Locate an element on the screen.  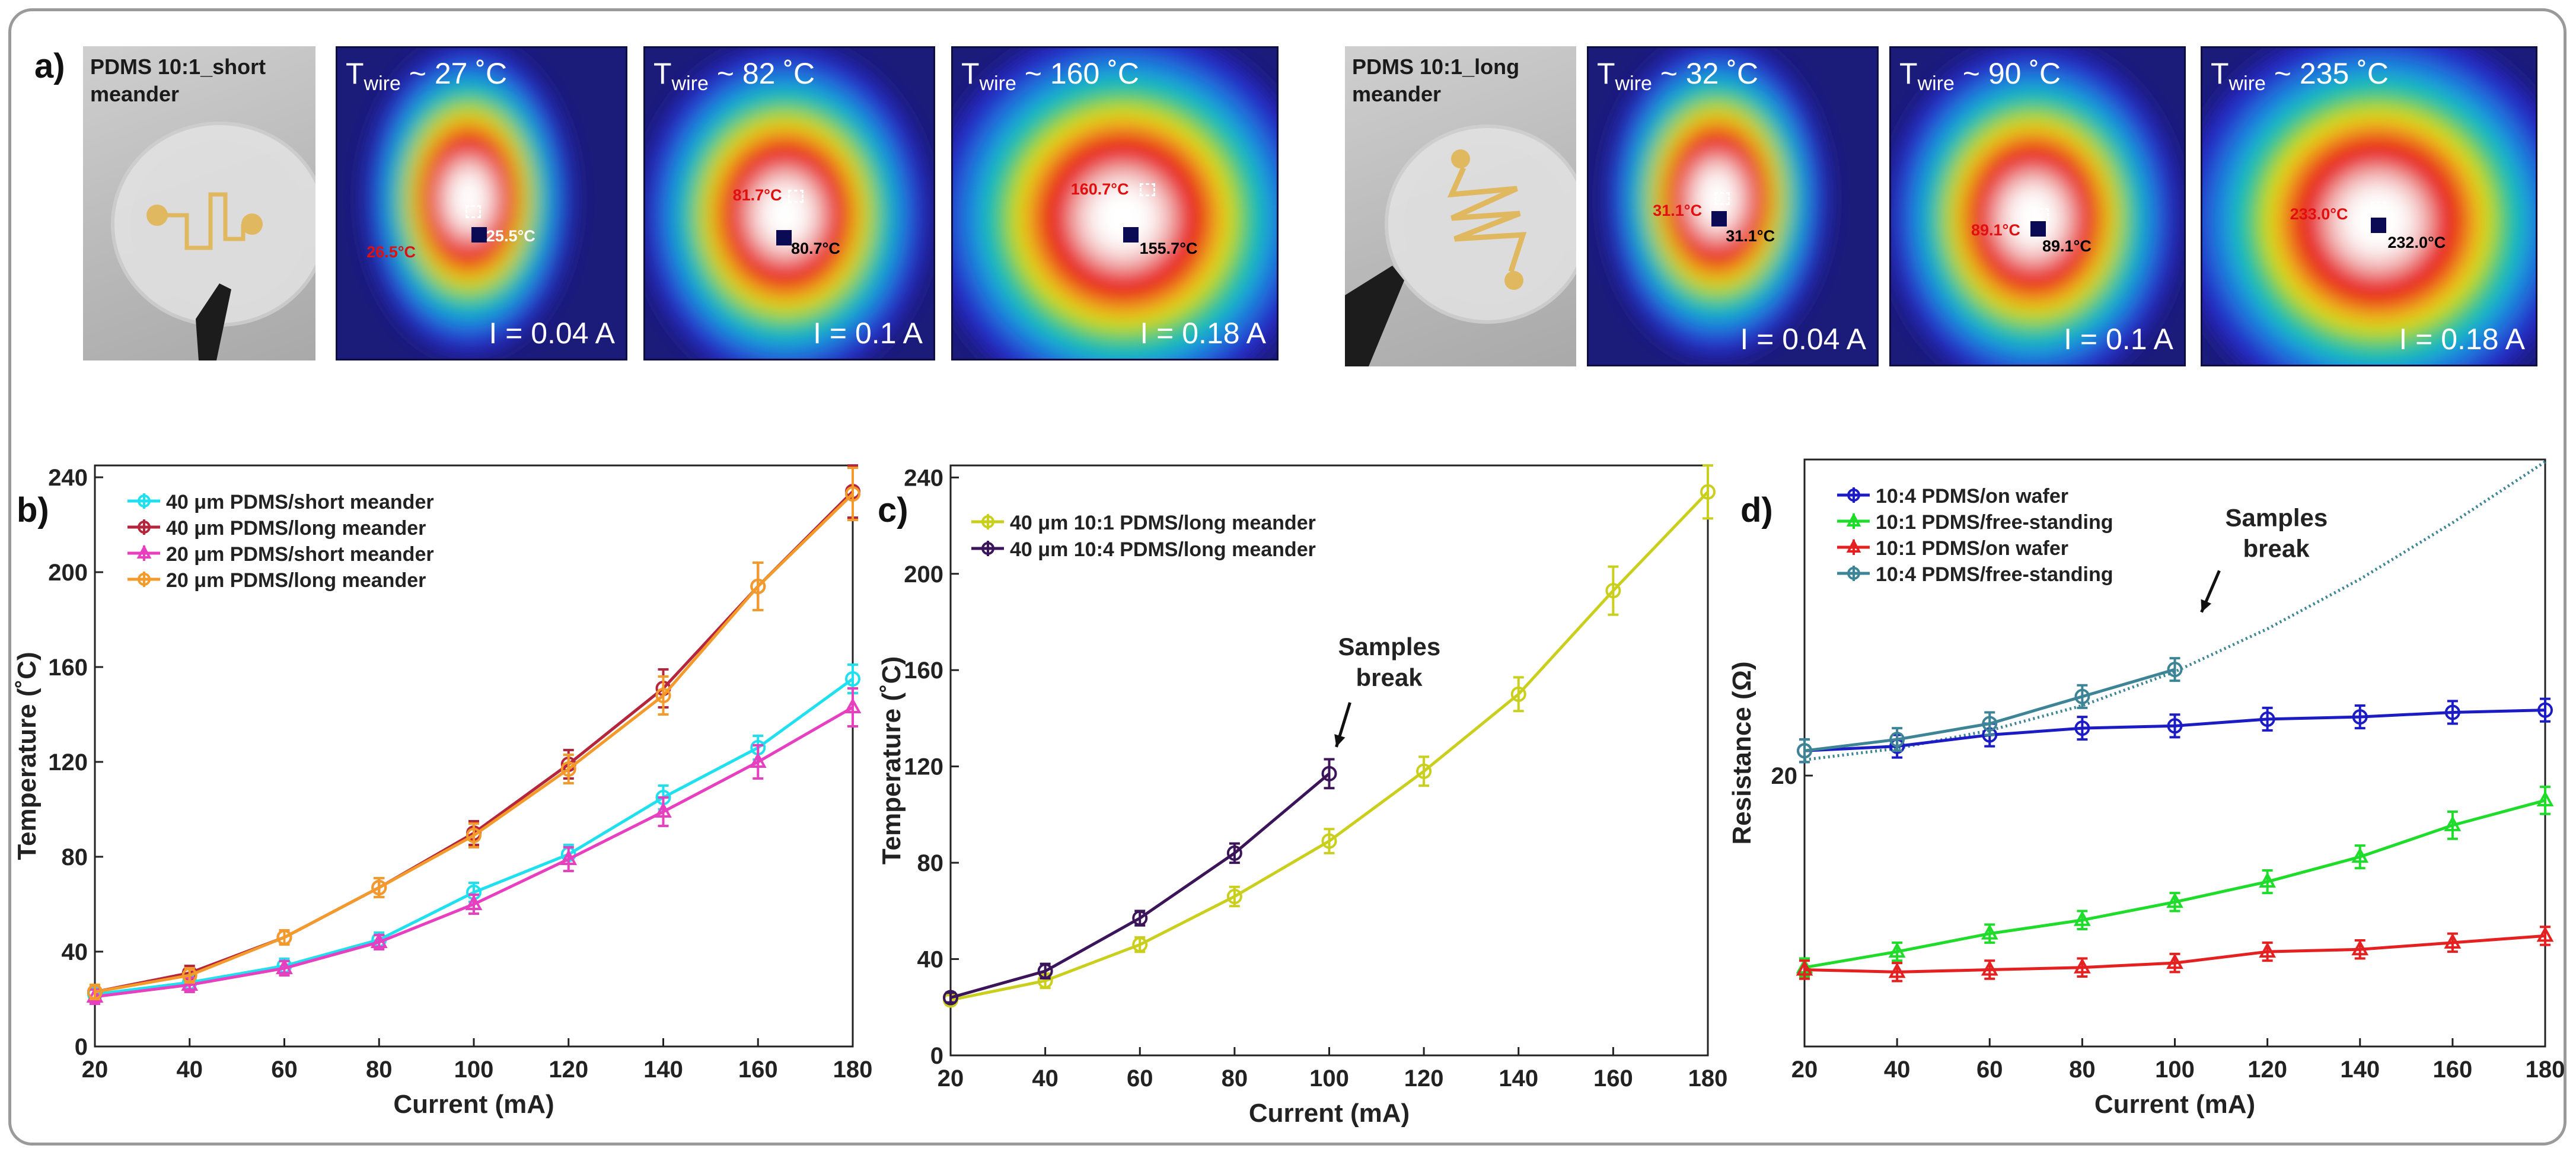
photo-long-meander: PDMS 10:1_long meander is located at coordinates (1460, 206).